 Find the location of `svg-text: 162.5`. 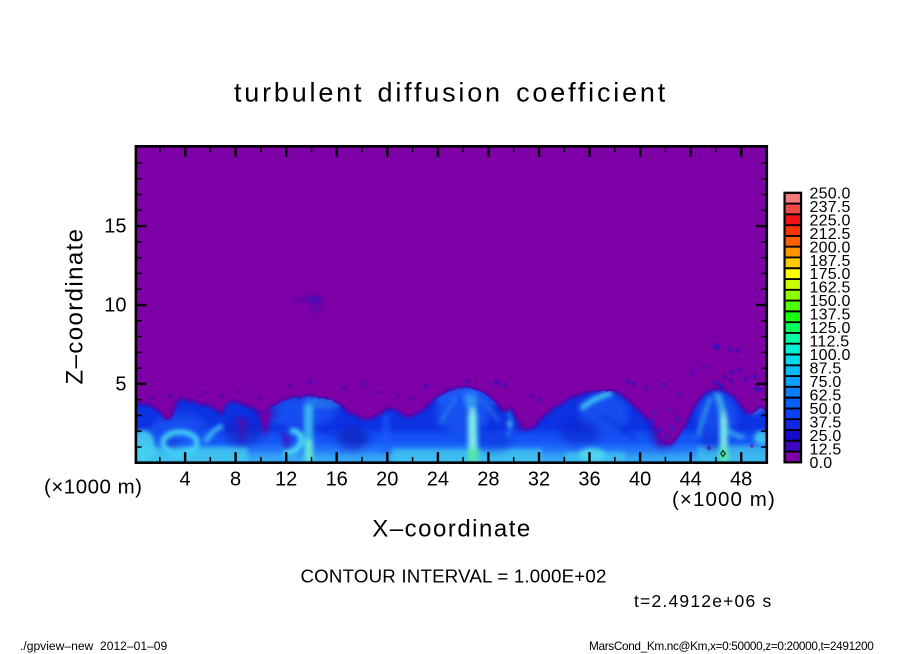

svg-text: 162.5 is located at coordinates (830, 288).